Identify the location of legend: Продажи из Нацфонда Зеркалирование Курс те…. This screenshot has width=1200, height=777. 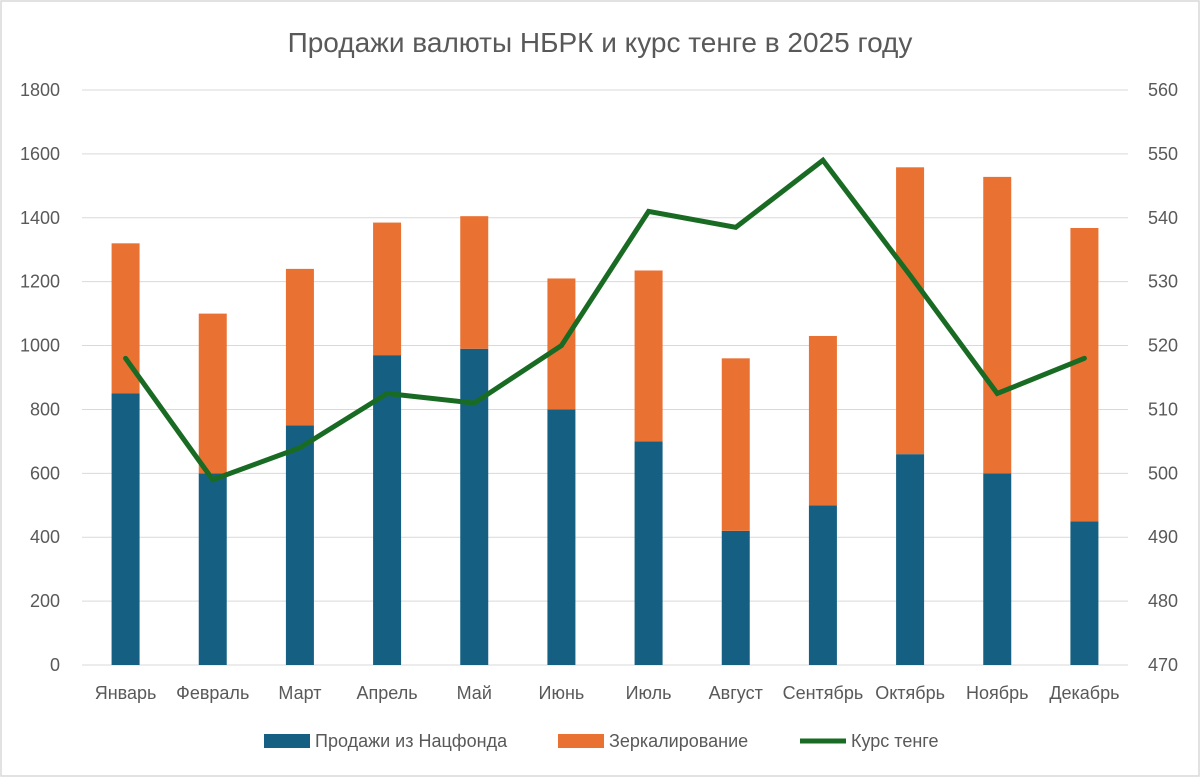
(601, 741).